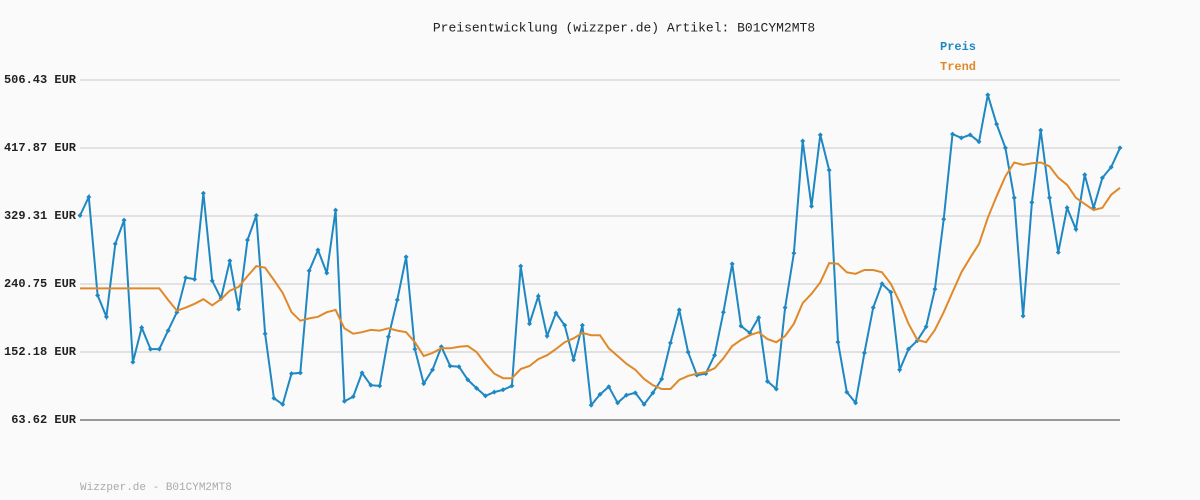 The width and height of the screenshot is (1200, 500). What do you see at coordinates (44, 420) in the screenshot?
I see `y-tick-label: 63.62 EUR` at bounding box center [44, 420].